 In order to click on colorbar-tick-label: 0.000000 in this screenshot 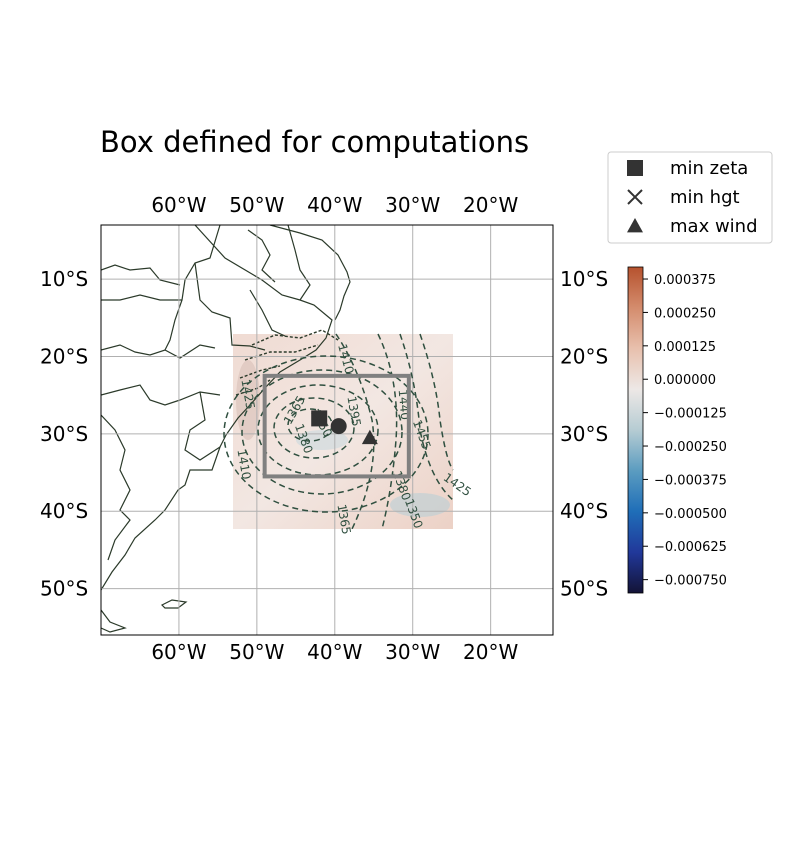, I will do `click(685, 380)`.